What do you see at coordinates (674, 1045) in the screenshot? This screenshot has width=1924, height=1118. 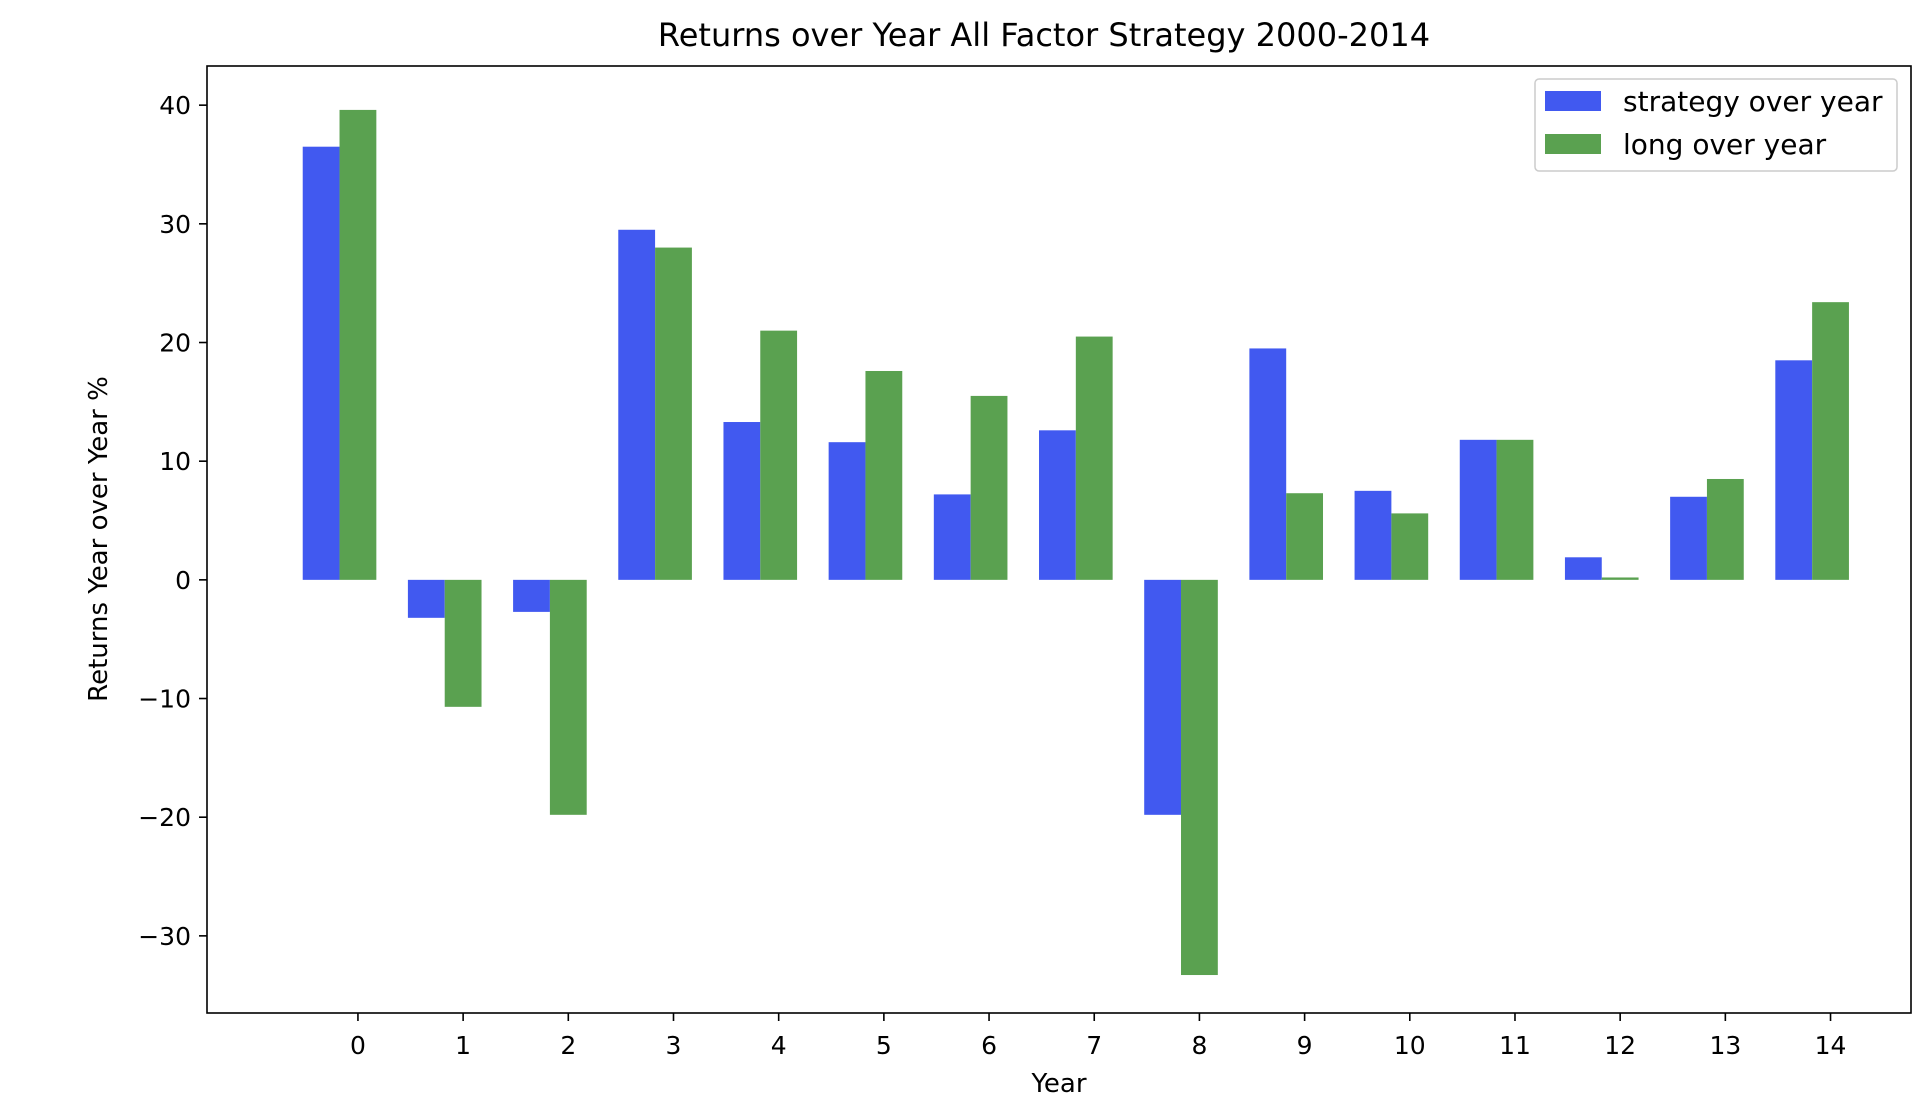 I see `x-tick-label: 3` at bounding box center [674, 1045].